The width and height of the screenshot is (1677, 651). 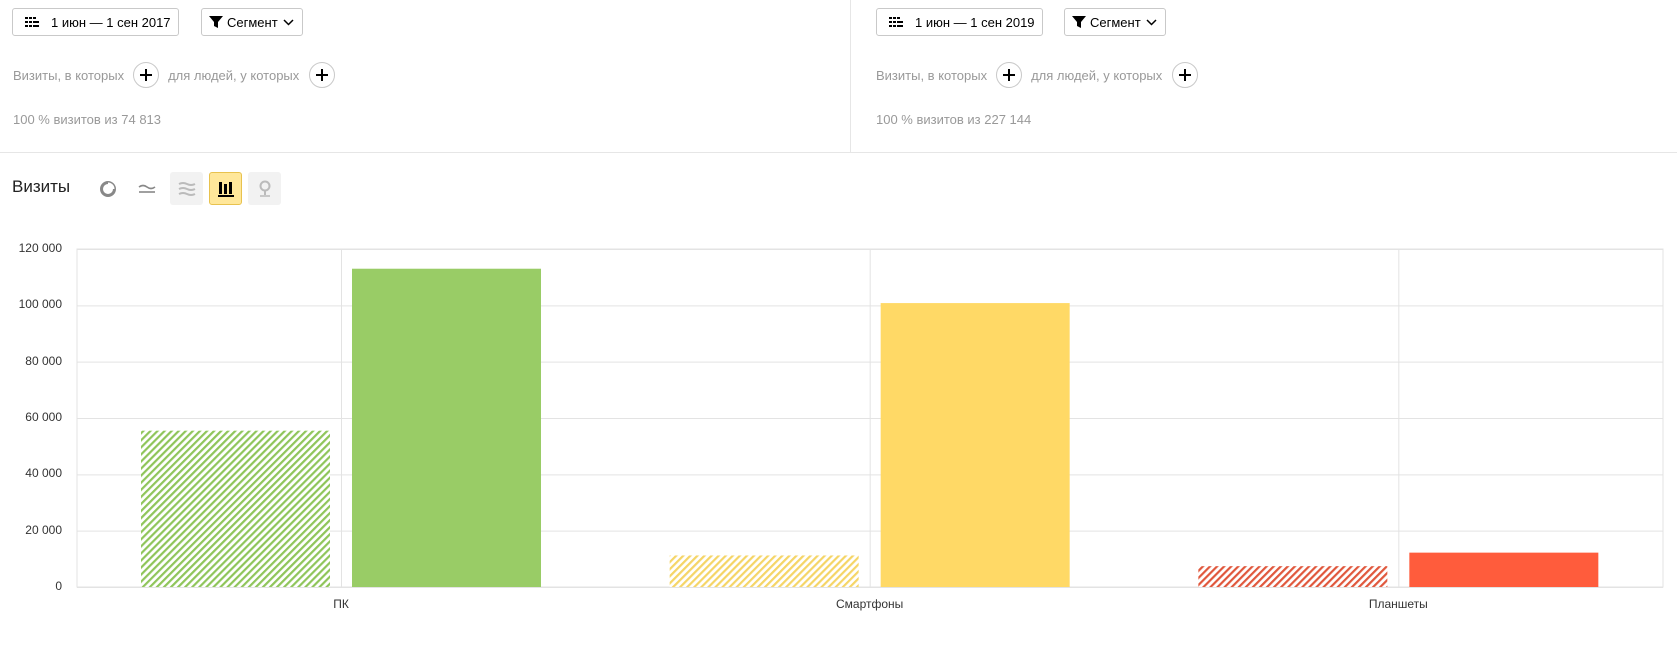 I want to click on visits-percent-text: 100 % визитов из 74 813, so click(x=87, y=119).